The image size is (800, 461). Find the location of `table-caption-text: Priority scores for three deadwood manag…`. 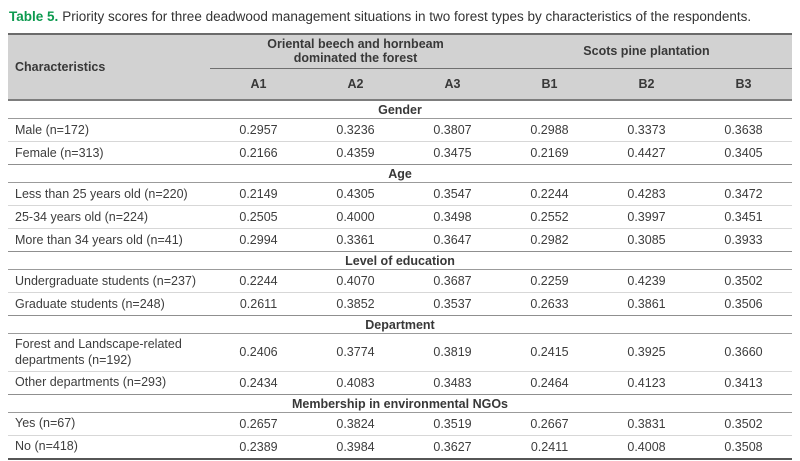

table-caption-text: Priority scores for three deadwood manag… is located at coordinates (407, 16).